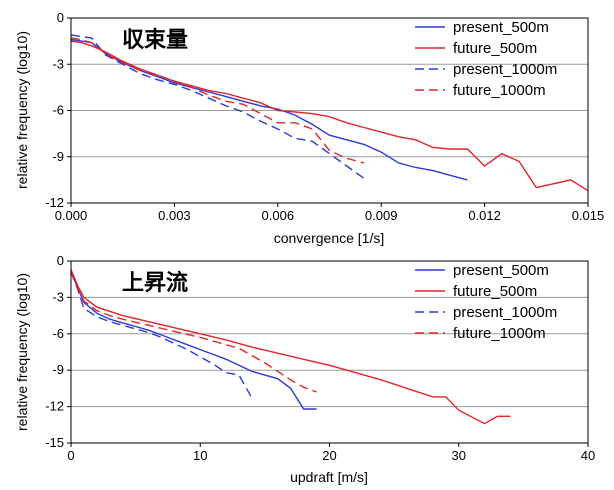 Image resolution: width=614 pixels, height=490 pixels. I want to click on x-tick-label: 0, so click(70, 455).